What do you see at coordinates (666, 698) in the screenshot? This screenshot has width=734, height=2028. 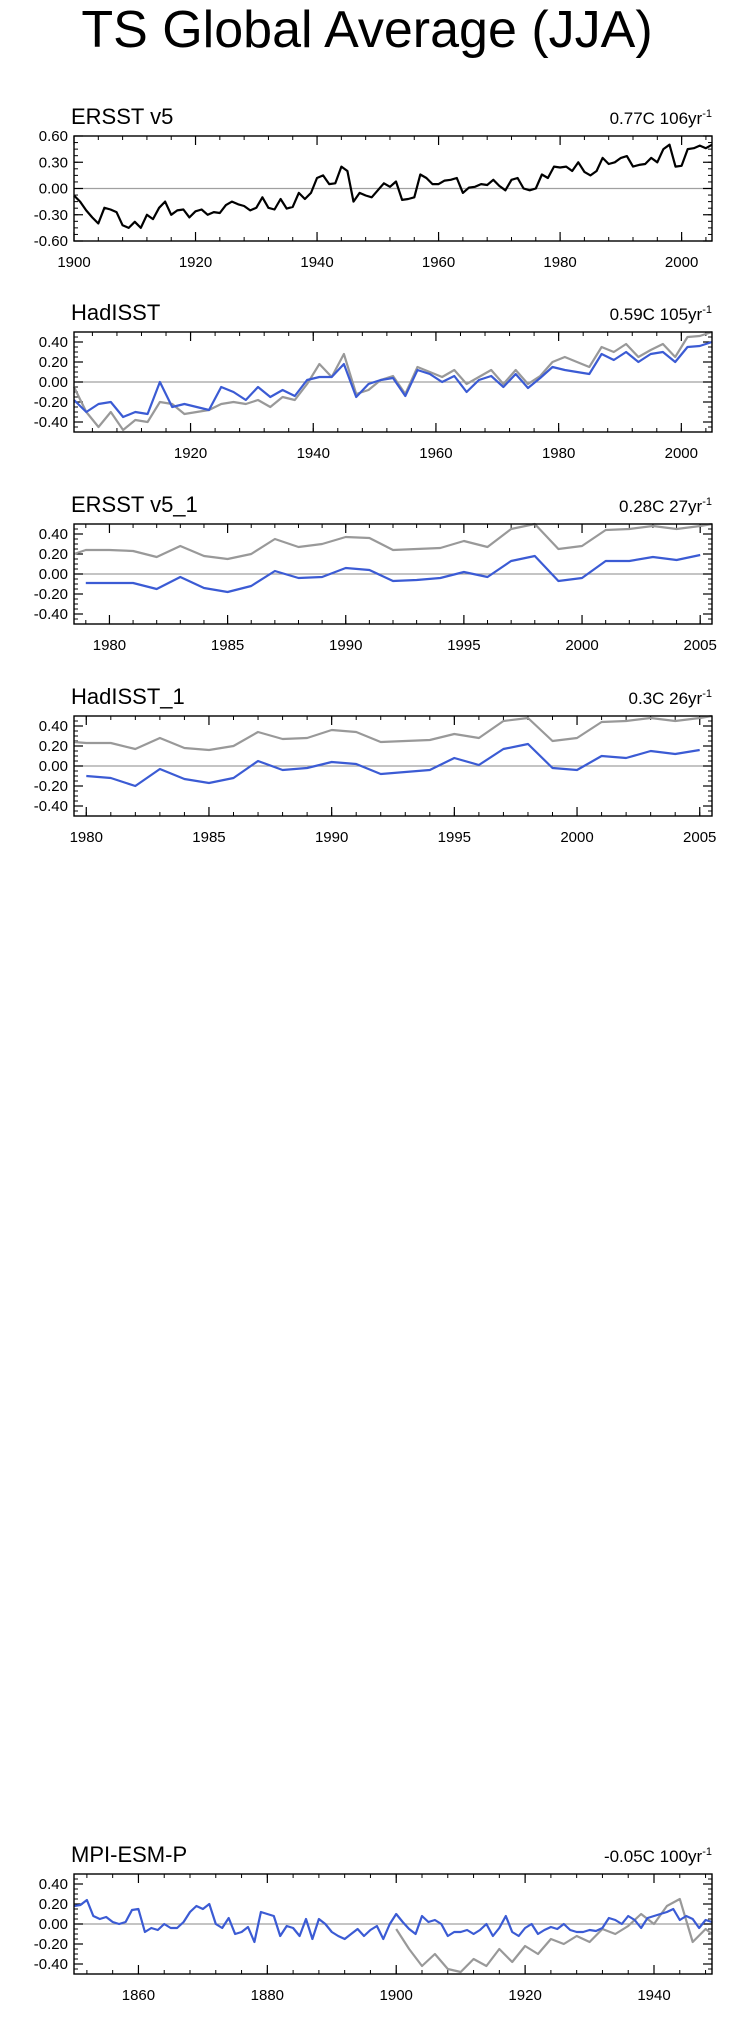 I see `trend-value: 0.3C 26yr` at bounding box center [666, 698].